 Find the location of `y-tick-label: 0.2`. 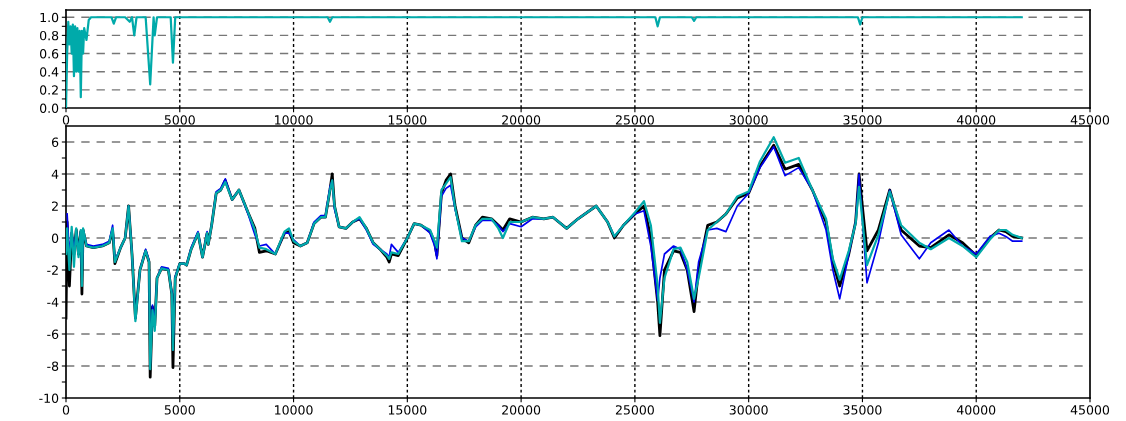

y-tick-label: 0.2 is located at coordinates (49, 90).